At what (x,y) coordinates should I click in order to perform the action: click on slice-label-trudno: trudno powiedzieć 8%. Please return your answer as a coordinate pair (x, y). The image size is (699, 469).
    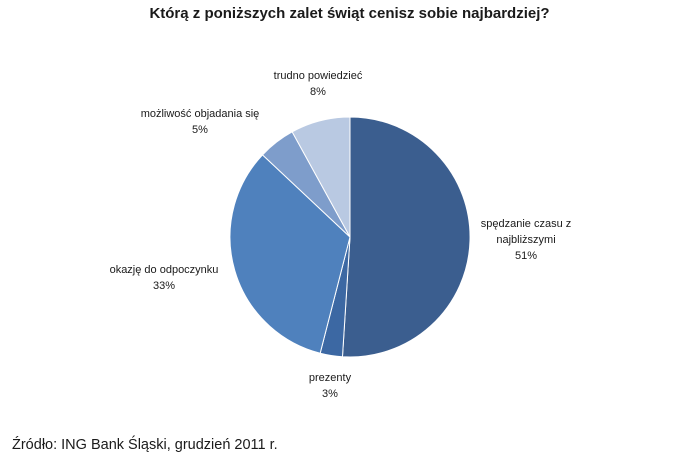
    Looking at the image, I should click on (318, 84).